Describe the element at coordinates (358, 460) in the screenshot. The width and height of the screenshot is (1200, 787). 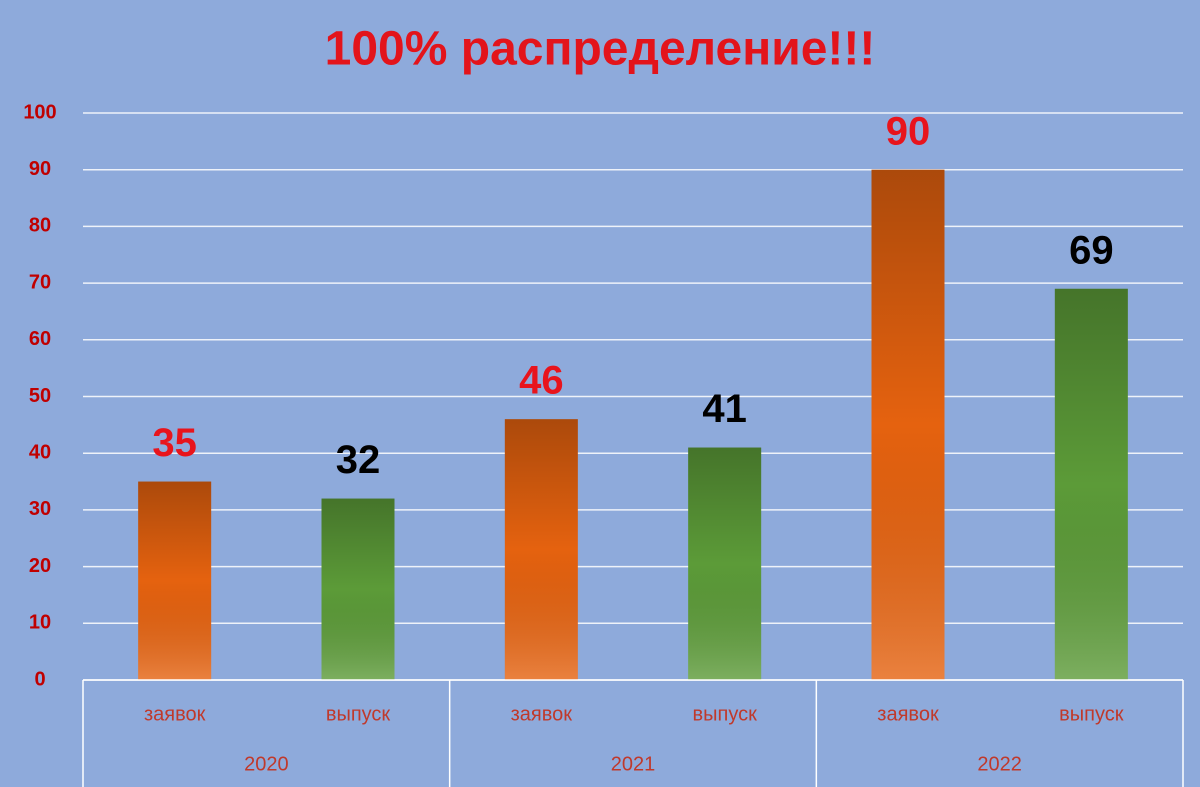
I see `value-label: 32` at that location.